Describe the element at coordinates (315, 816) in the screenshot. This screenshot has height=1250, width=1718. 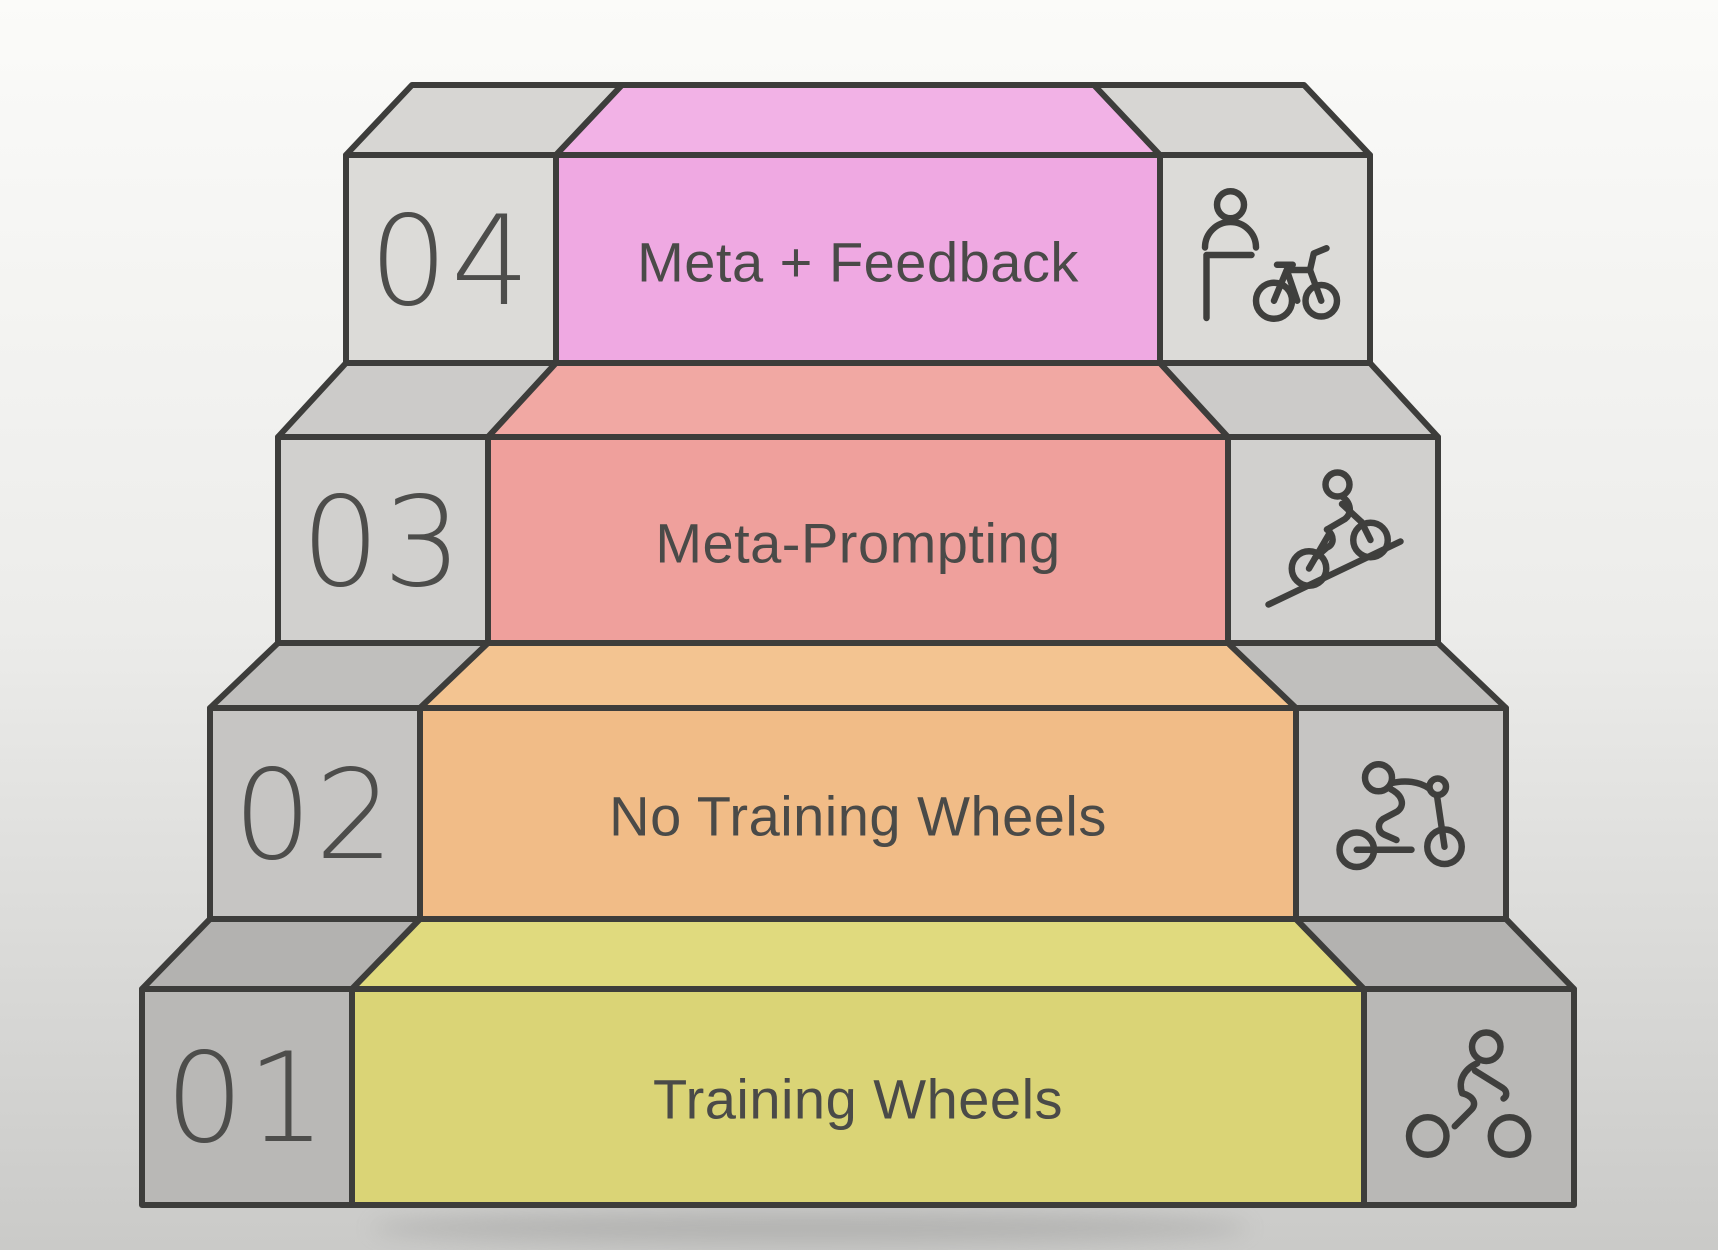
I see `step-02-number: 02` at that location.